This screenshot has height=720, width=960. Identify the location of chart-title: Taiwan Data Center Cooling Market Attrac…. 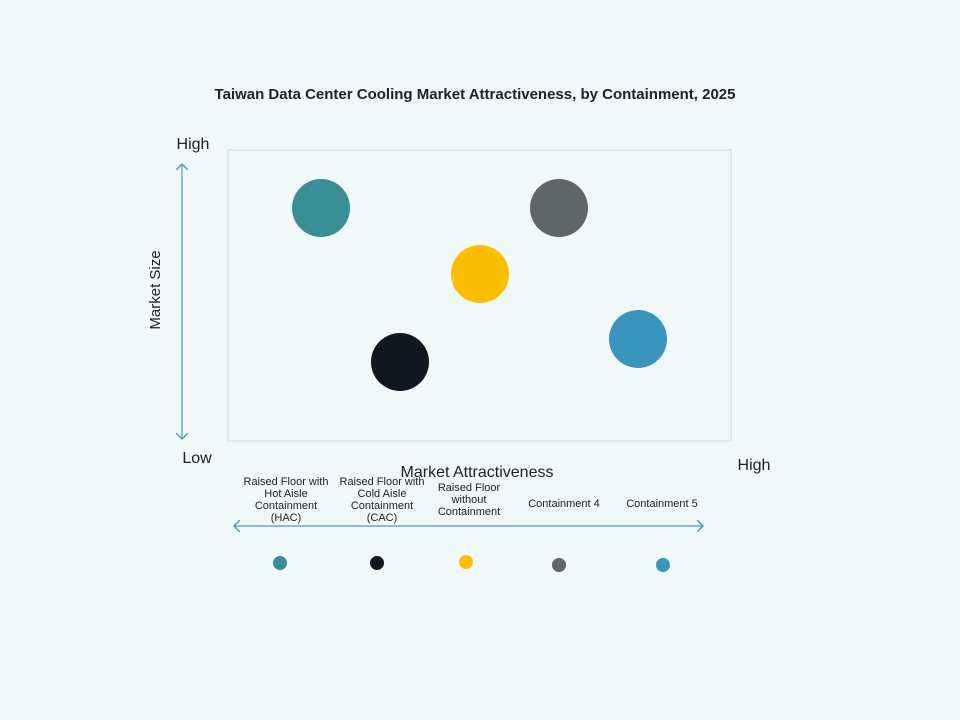
(475, 94).